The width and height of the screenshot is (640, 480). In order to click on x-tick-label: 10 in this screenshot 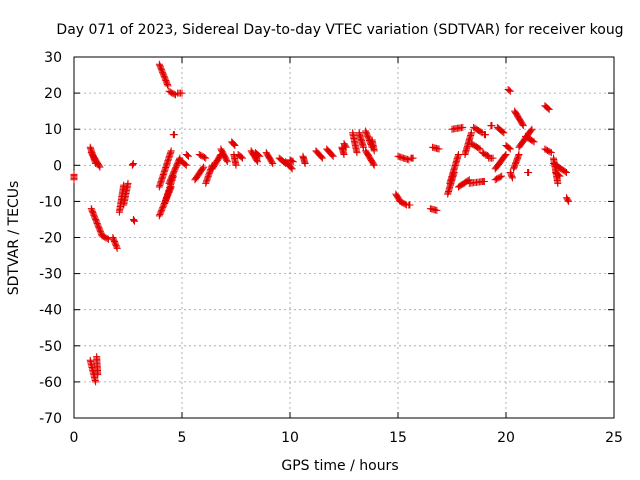, I will do `click(290, 438)`.